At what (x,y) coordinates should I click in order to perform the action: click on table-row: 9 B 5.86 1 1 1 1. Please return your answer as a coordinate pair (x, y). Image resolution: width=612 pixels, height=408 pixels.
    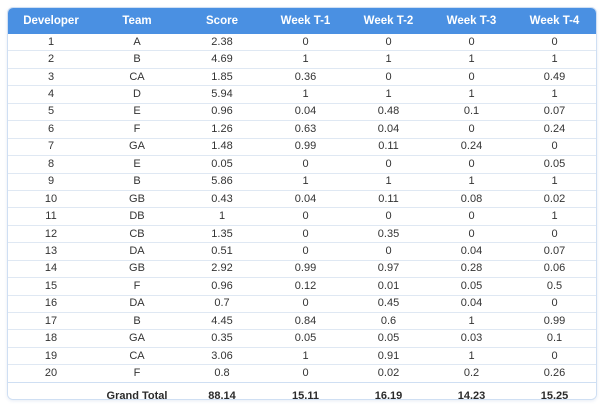
    Looking at the image, I should click on (302, 182).